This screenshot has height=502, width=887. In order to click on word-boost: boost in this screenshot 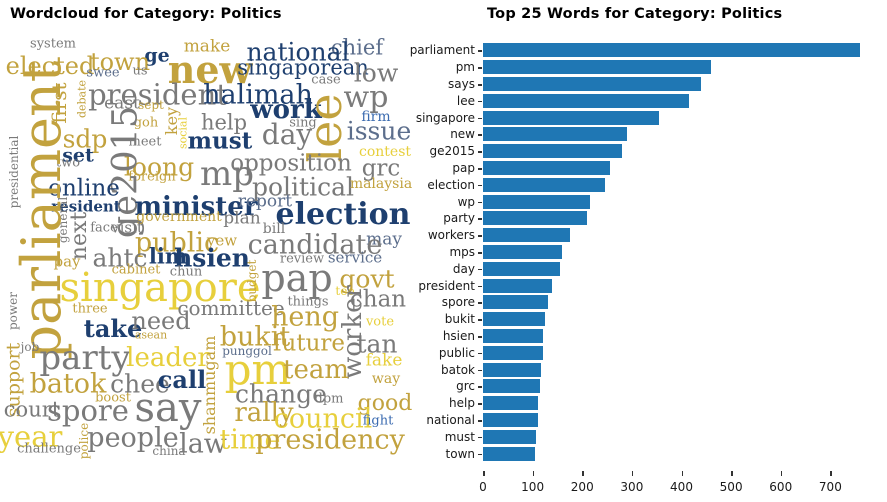, I will do `click(113, 398)`.